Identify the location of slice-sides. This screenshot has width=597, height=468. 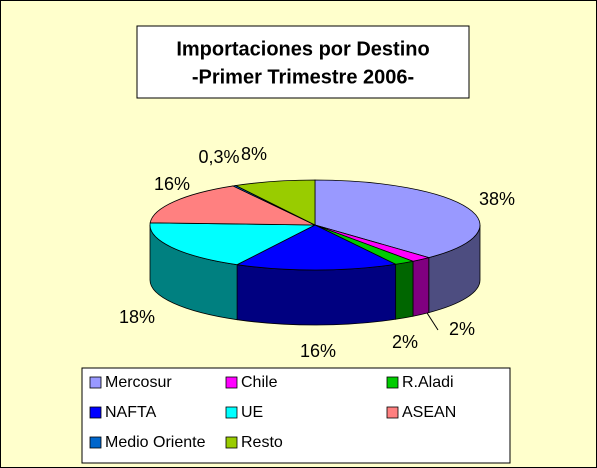
(315, 275).